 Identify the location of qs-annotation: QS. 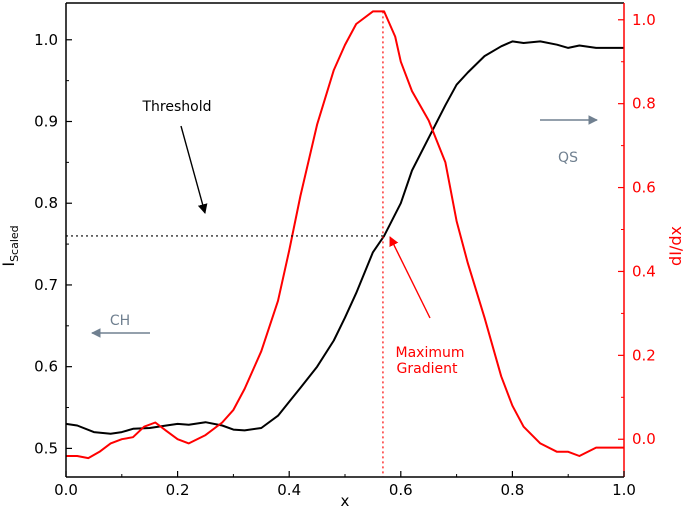
(568, 158).